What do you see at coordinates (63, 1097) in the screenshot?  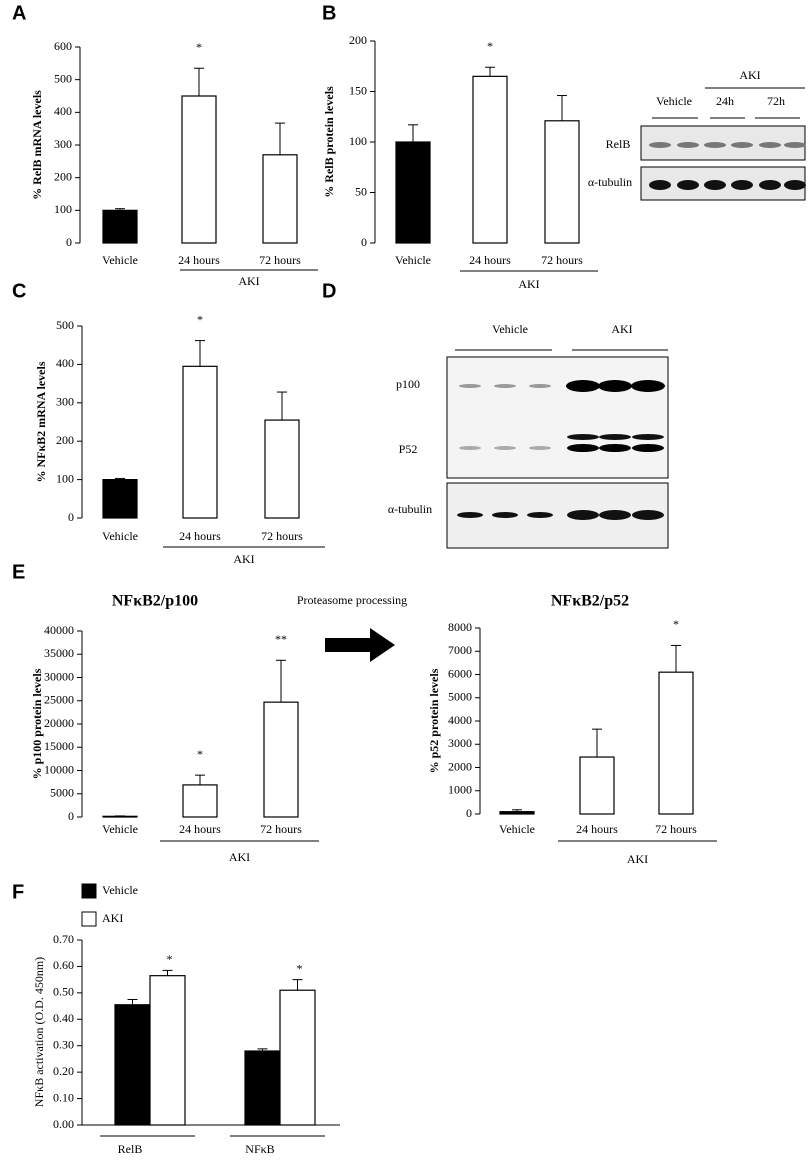 I see `y-tick-label: 0.10` at bounding box center [63, 1097].